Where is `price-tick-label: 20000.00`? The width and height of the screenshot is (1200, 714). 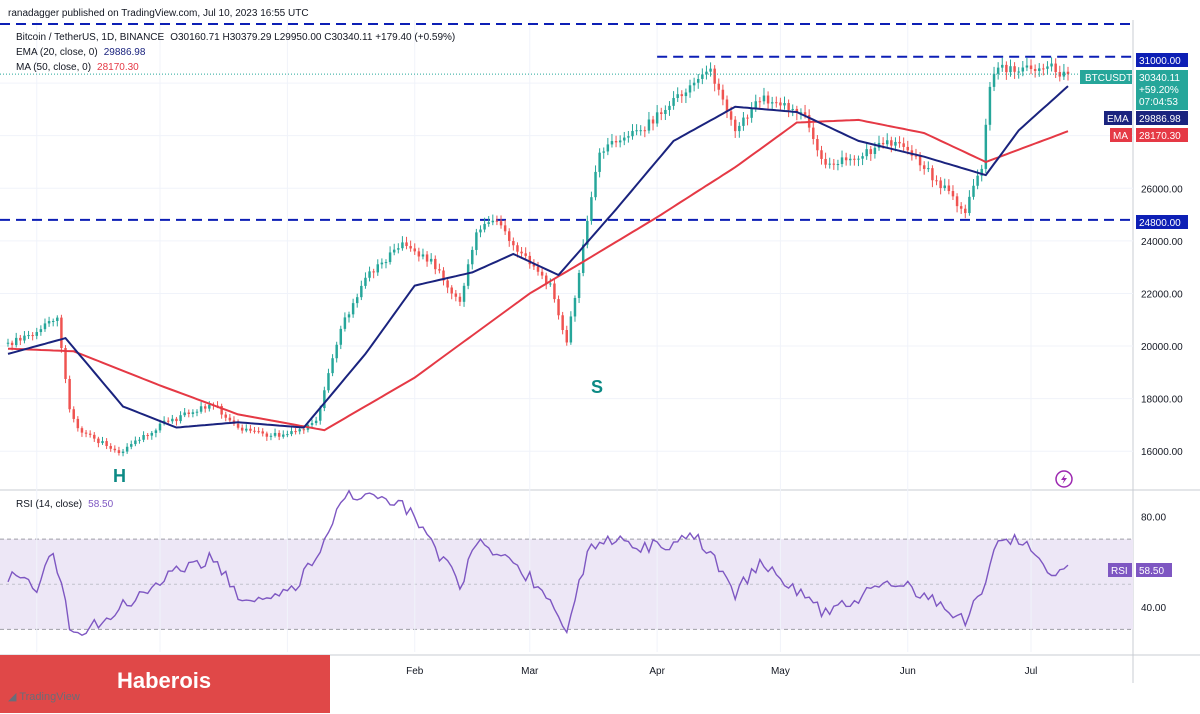 price-tick-label: 20000.00 is located at coordinates (1162, 347).